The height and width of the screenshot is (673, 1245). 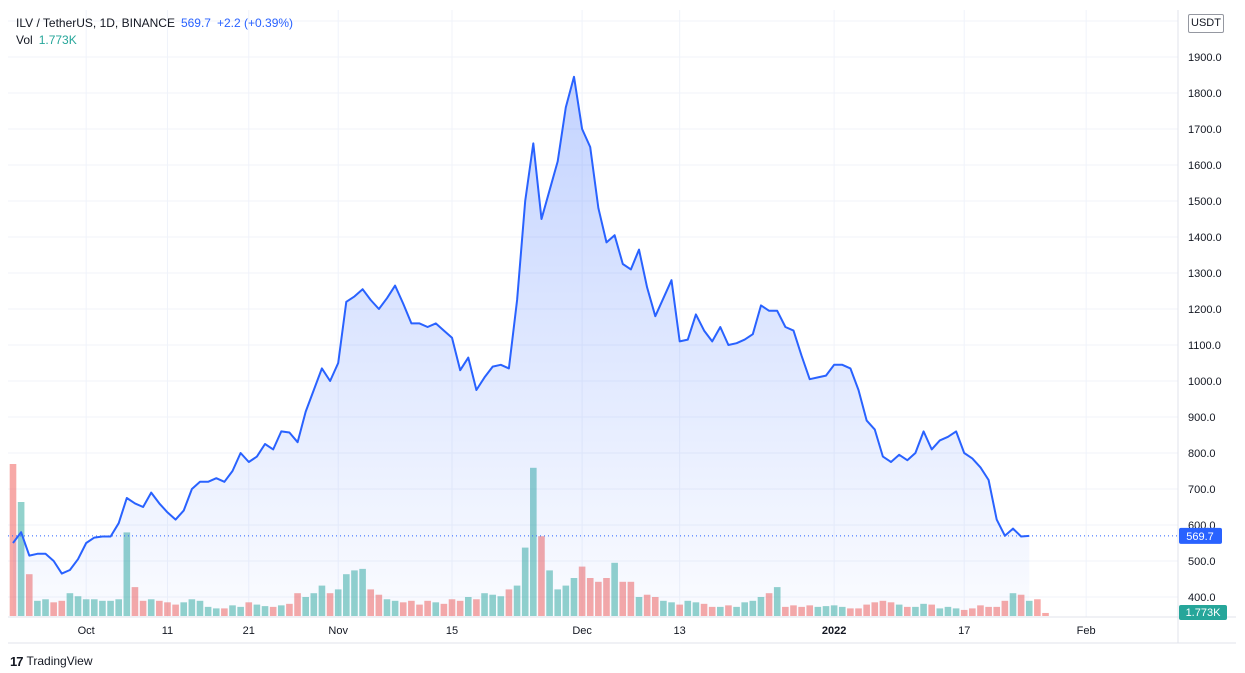 I want to click on last-volume-badge: 1.773K, so click(x=1203, y=612).